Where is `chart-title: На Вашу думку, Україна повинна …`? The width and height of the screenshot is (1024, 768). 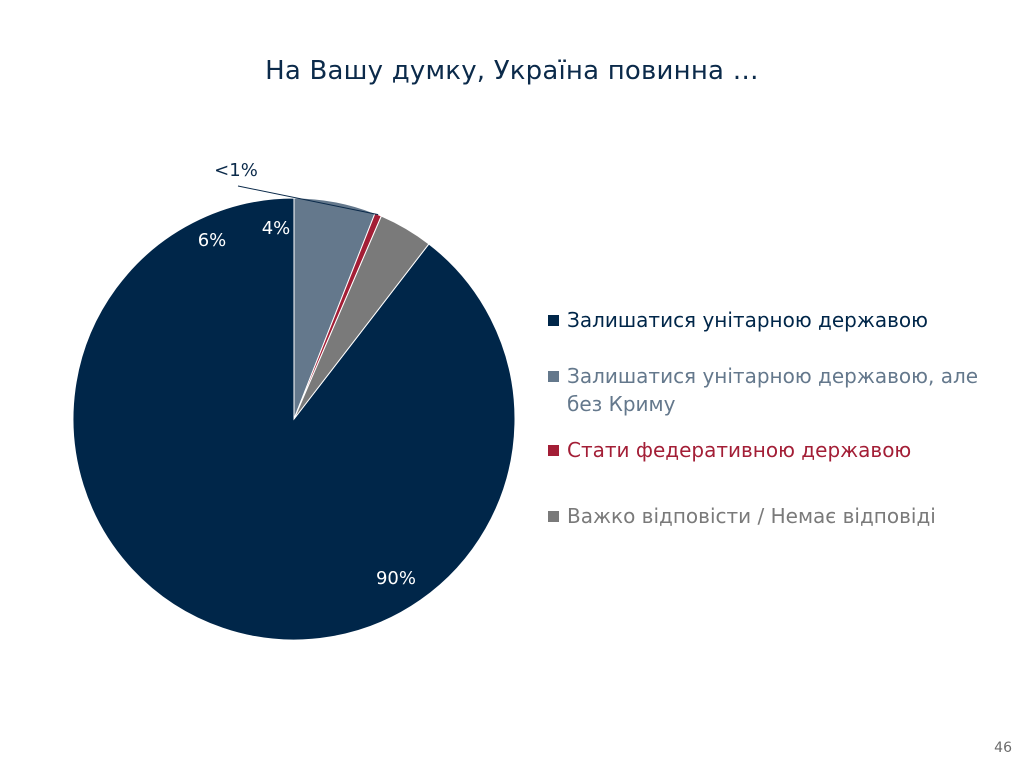
chart-title: На Вашу думку, Україна повинна … is located at coordinates (512, 71).